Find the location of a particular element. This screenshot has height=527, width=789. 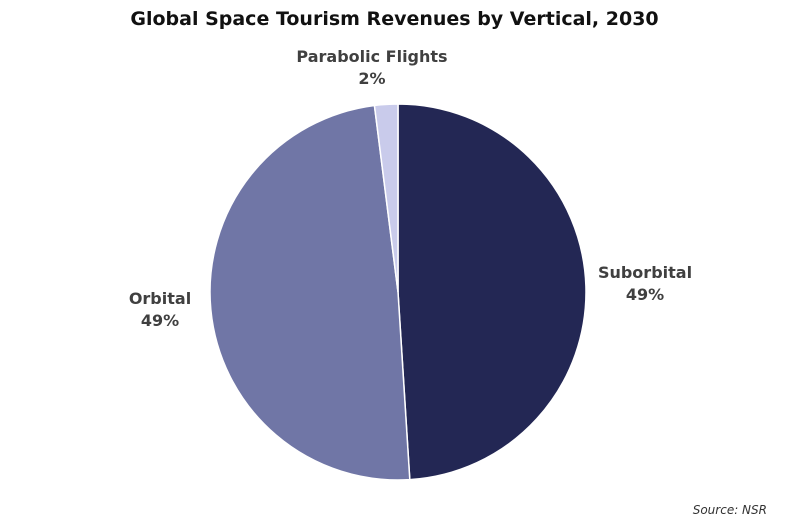

slice-value: 2% is located at coordinates (372, 78).